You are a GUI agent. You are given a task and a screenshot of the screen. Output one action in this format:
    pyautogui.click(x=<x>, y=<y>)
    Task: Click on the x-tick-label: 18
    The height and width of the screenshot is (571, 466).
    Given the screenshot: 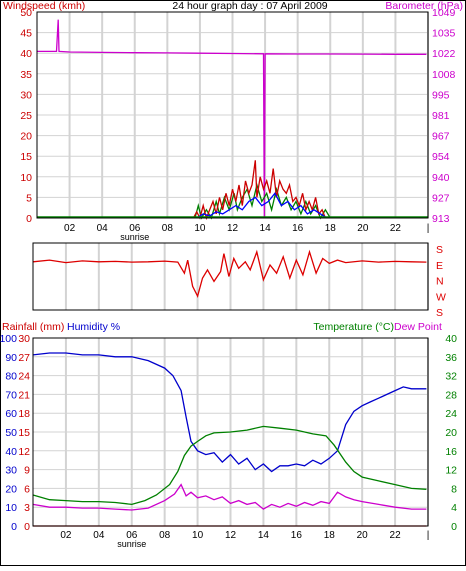 What is the action you would take?
    pyautogui.click(x=330, y=535)
    